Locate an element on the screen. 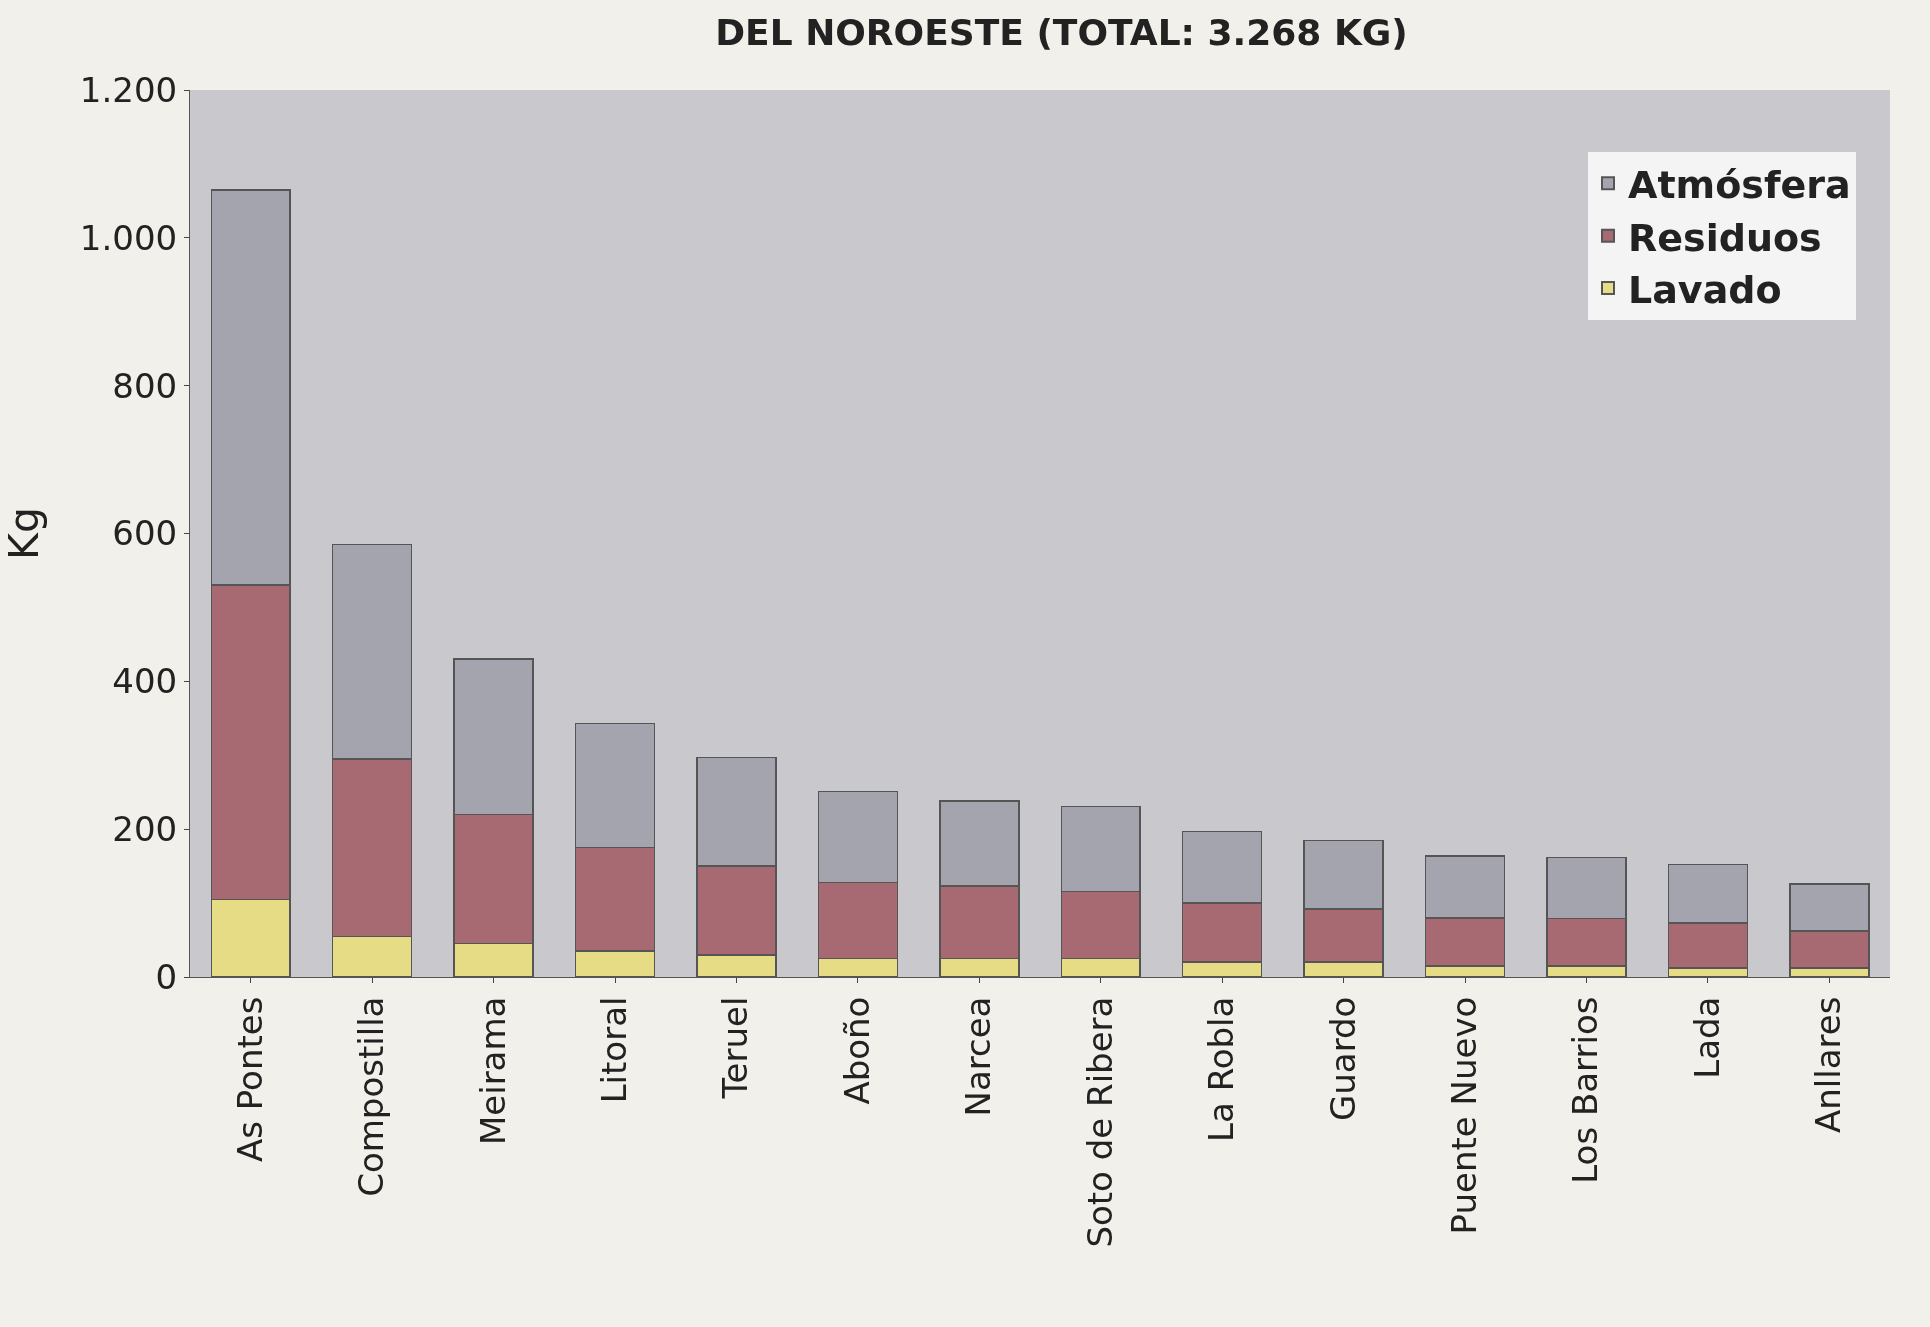 The height and width of the screenshot is (1327, 1930). legend-label: Lavado is located at coordinates (1705, 289).